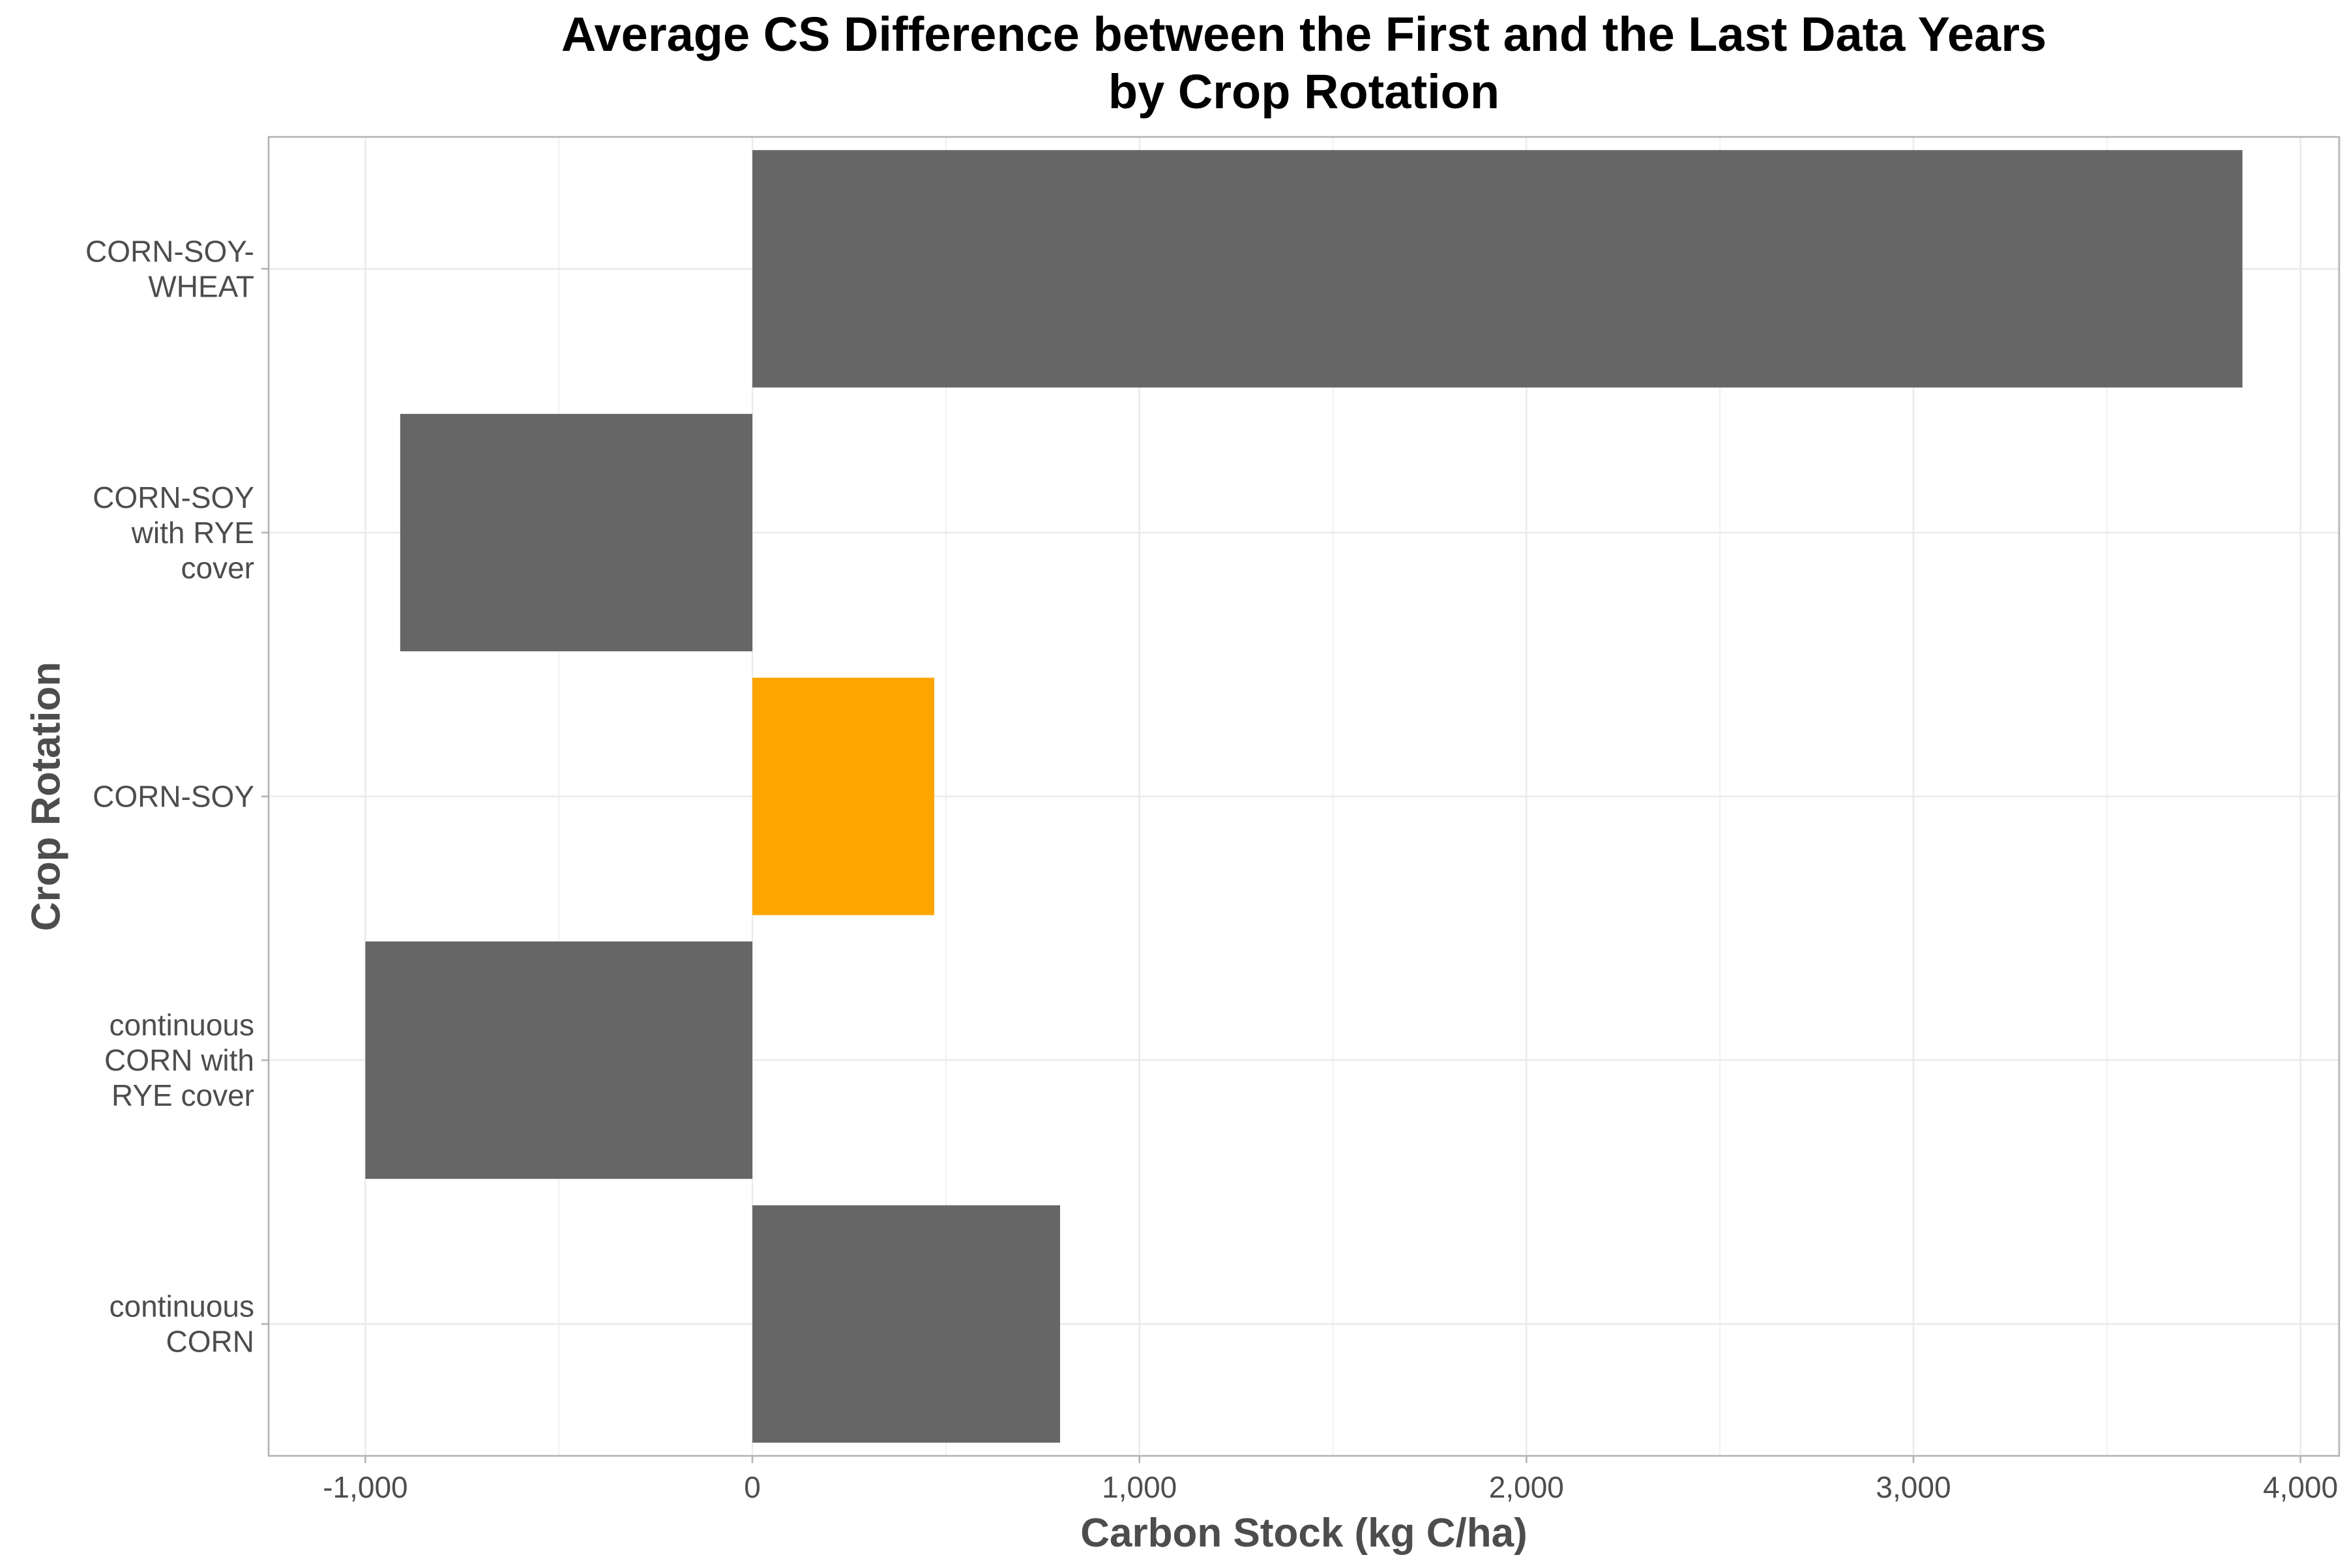 The image size is (2347, 1568). What do you see at coordinates (169, 251) in the screenshot?
I see `y-tick-label: CORN-SOY-` at bounding box center [169, 251].